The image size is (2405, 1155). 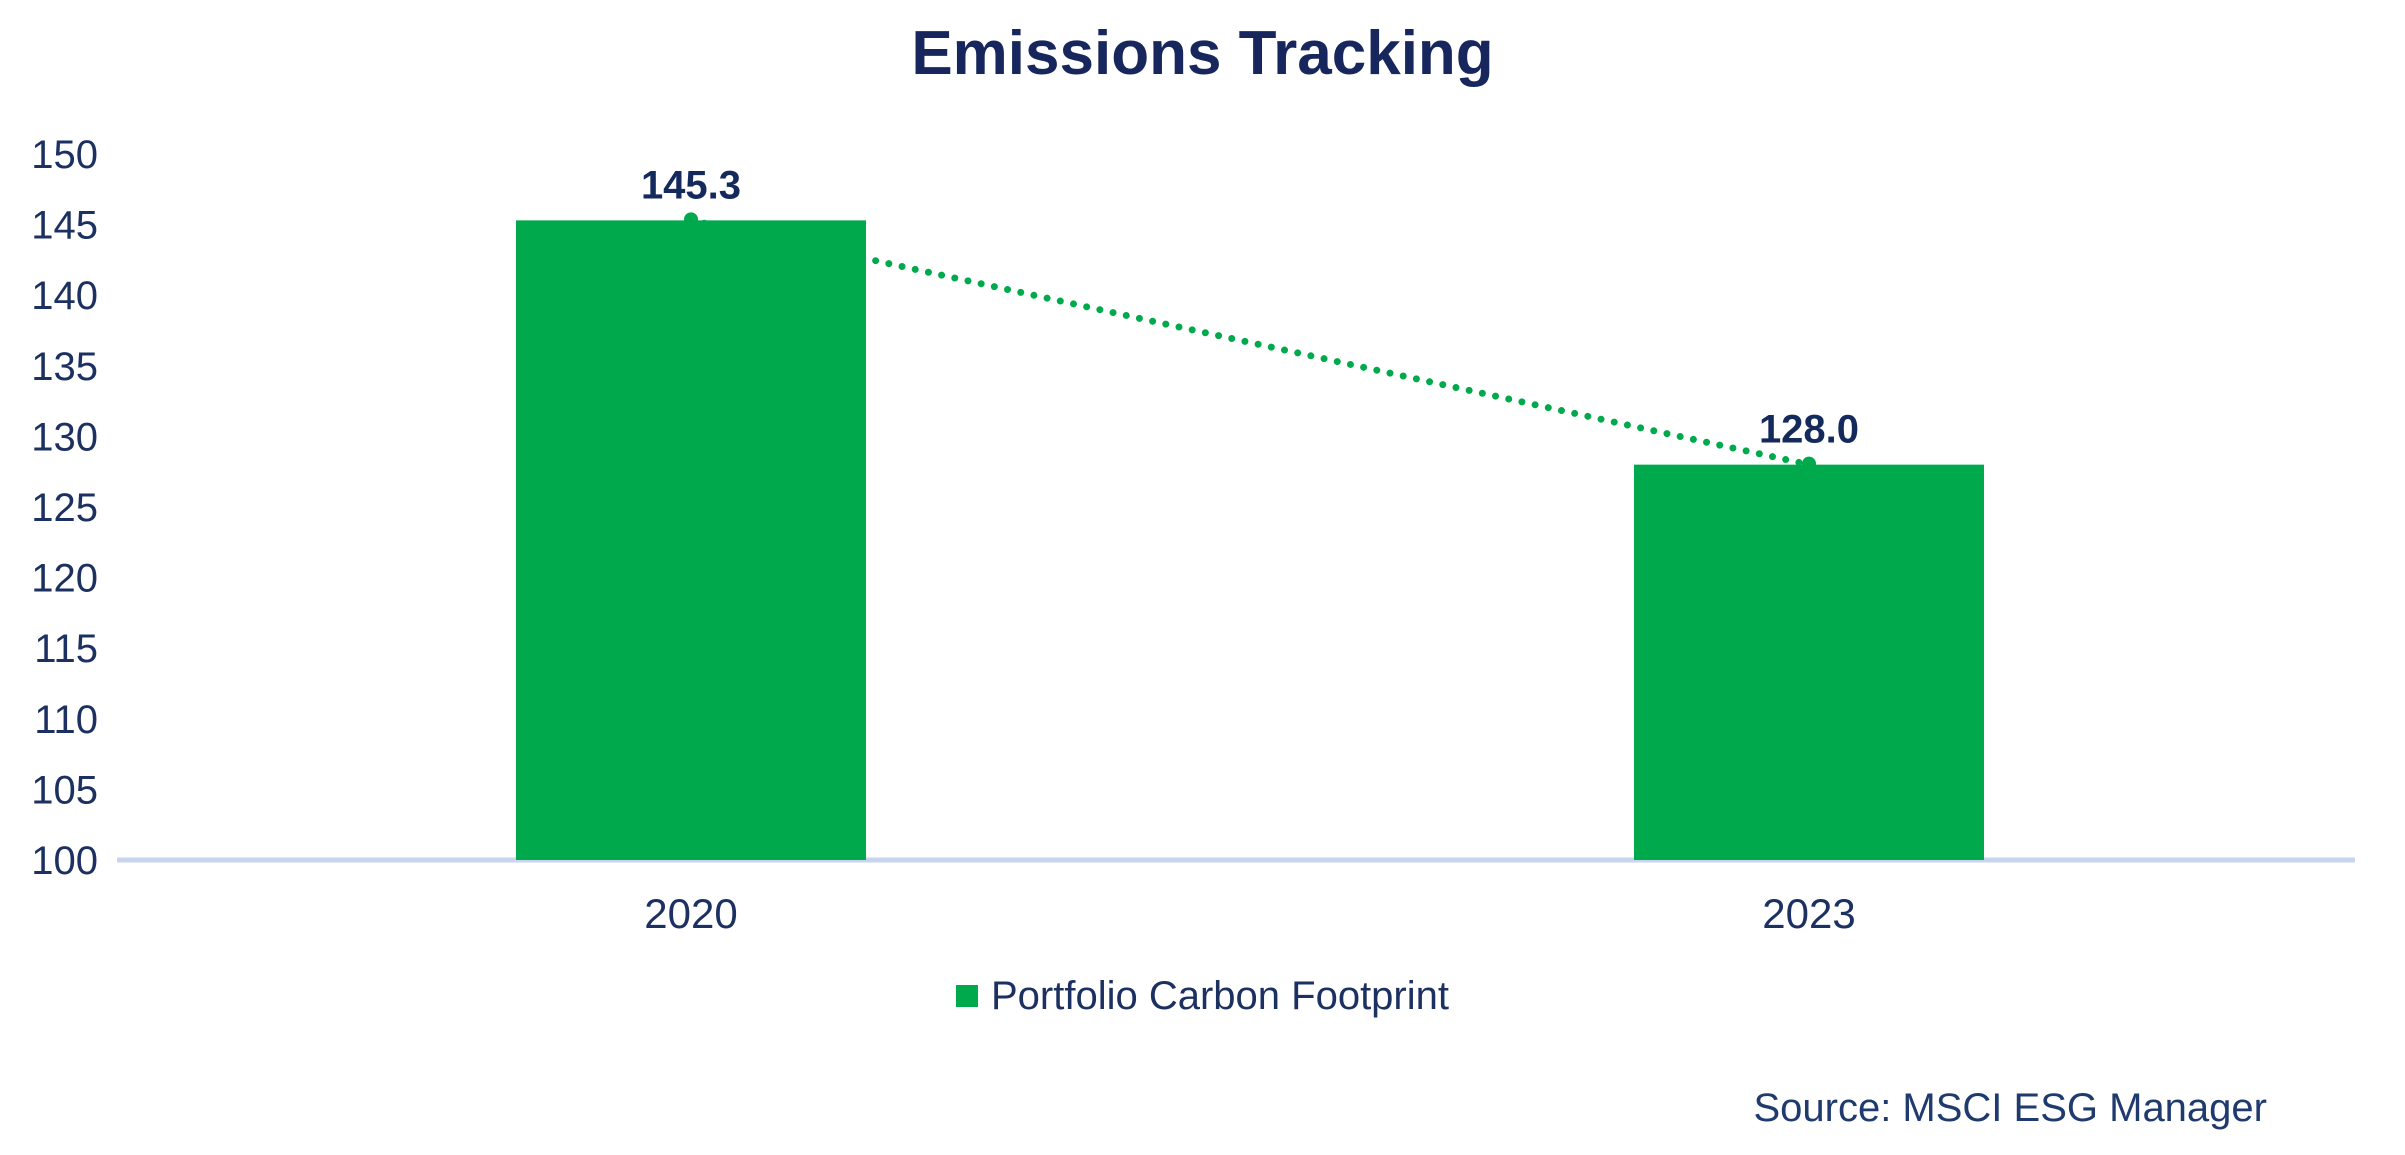 What do you see at coordinates (64, 296) in the screenshot?
I see `y-tick-label: 140` at bounding box center [64, 296].